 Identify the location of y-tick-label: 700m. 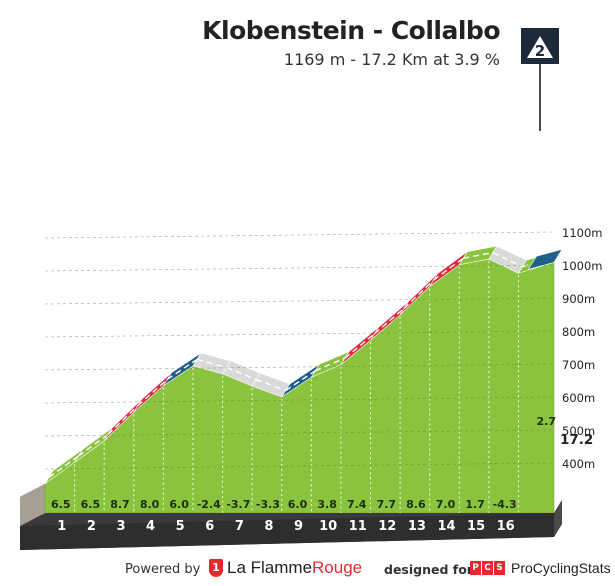
(578, 365).